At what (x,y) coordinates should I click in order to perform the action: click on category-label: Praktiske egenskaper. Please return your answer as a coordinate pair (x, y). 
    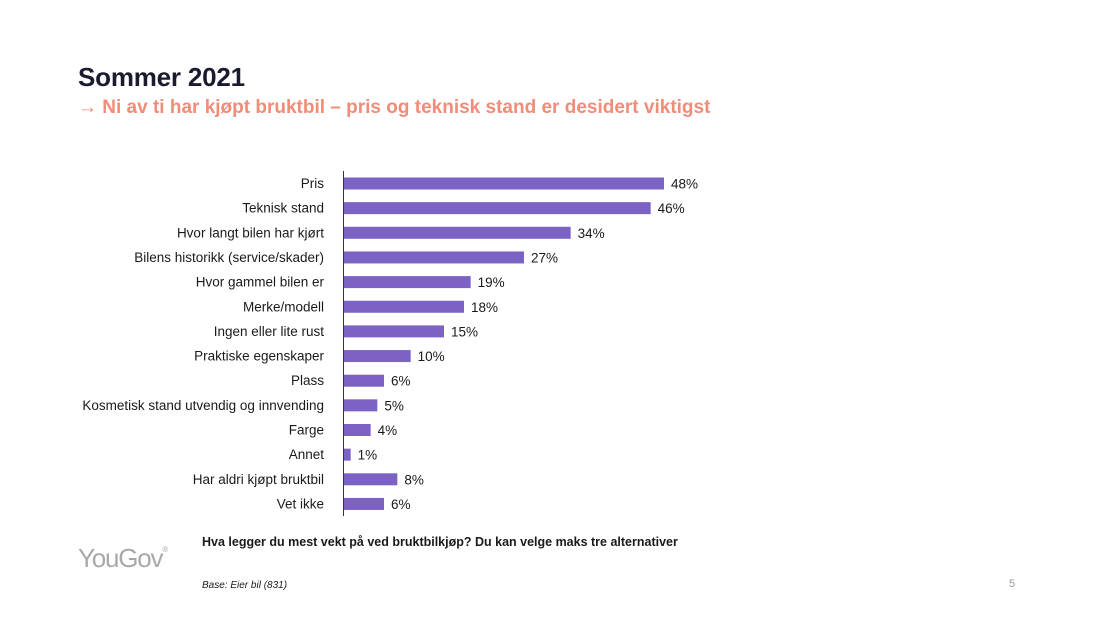
    Looking at the image, I should click on (259, 356).